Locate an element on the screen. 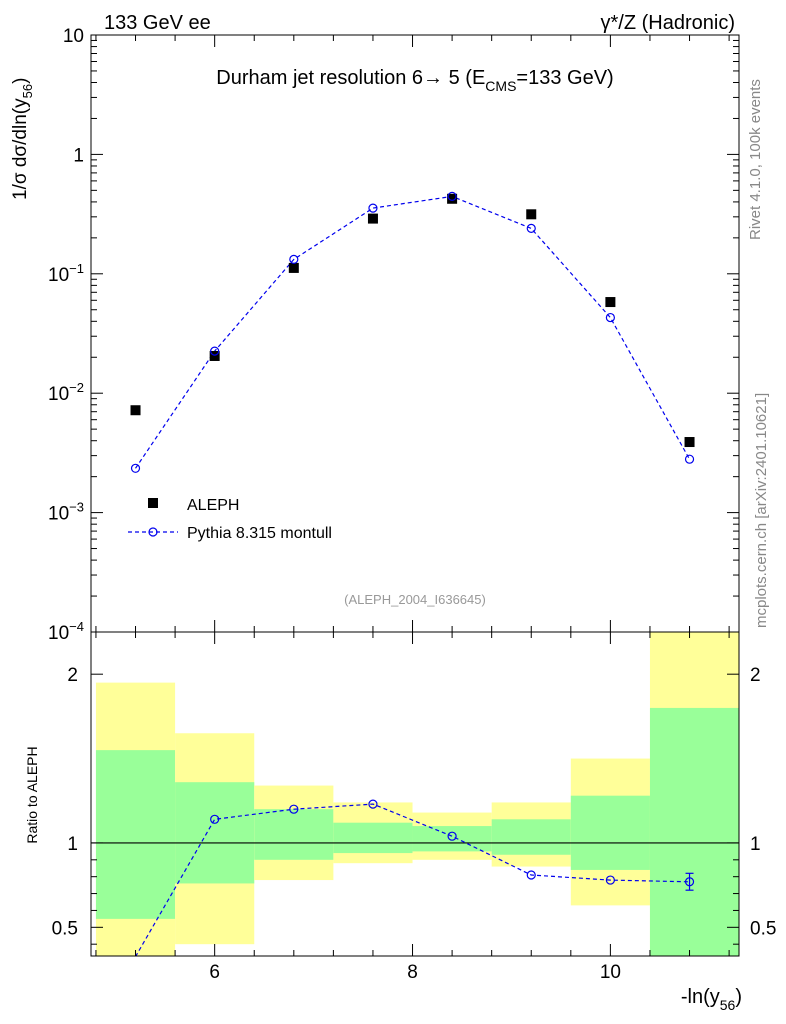  ratio-line is located at coordinates (412, 879).